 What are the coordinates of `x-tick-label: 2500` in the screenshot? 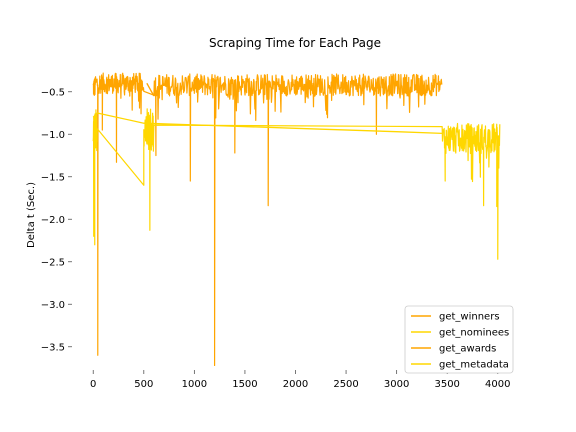 It's located at (345, 384).